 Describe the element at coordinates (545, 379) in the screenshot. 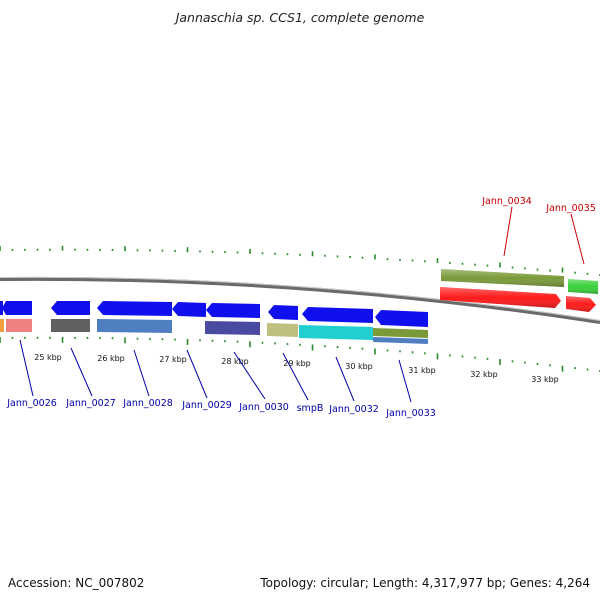

I see `kbp-label: 33 kbp` at that location.